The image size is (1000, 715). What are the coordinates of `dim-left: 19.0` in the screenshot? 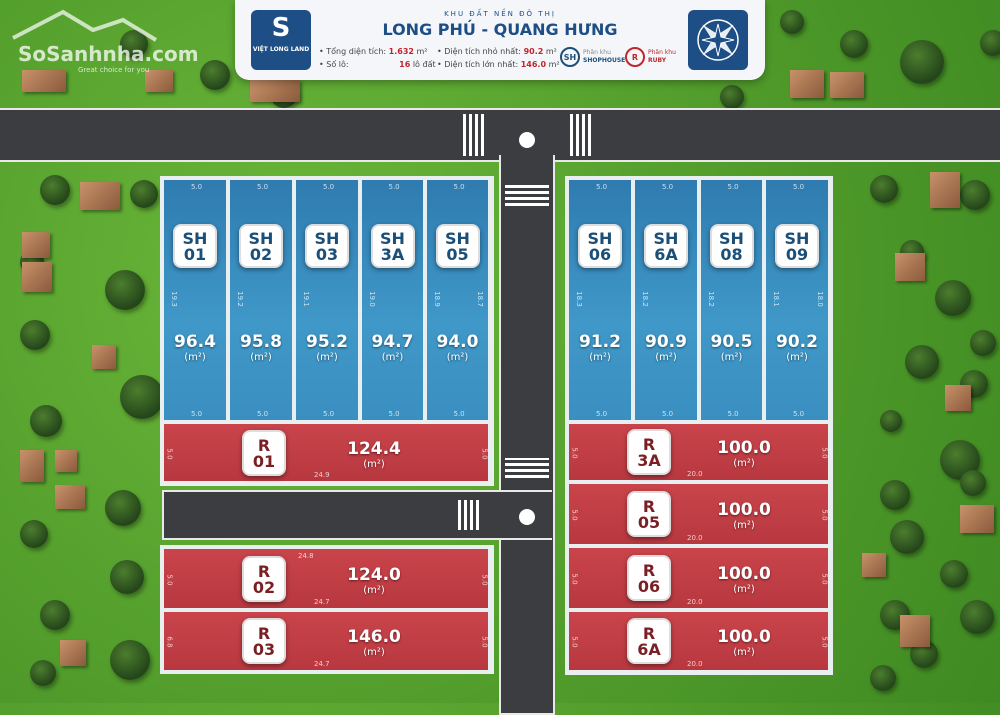 It's located at (371, 299).